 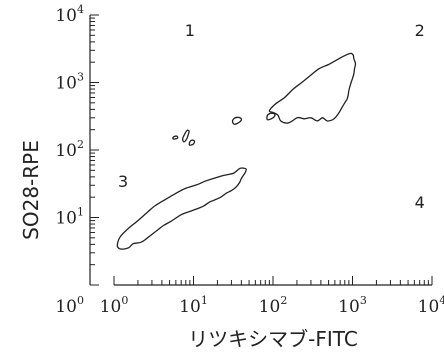 I want to click on x-tick-exponent: 0, so click(x=124, y=300).